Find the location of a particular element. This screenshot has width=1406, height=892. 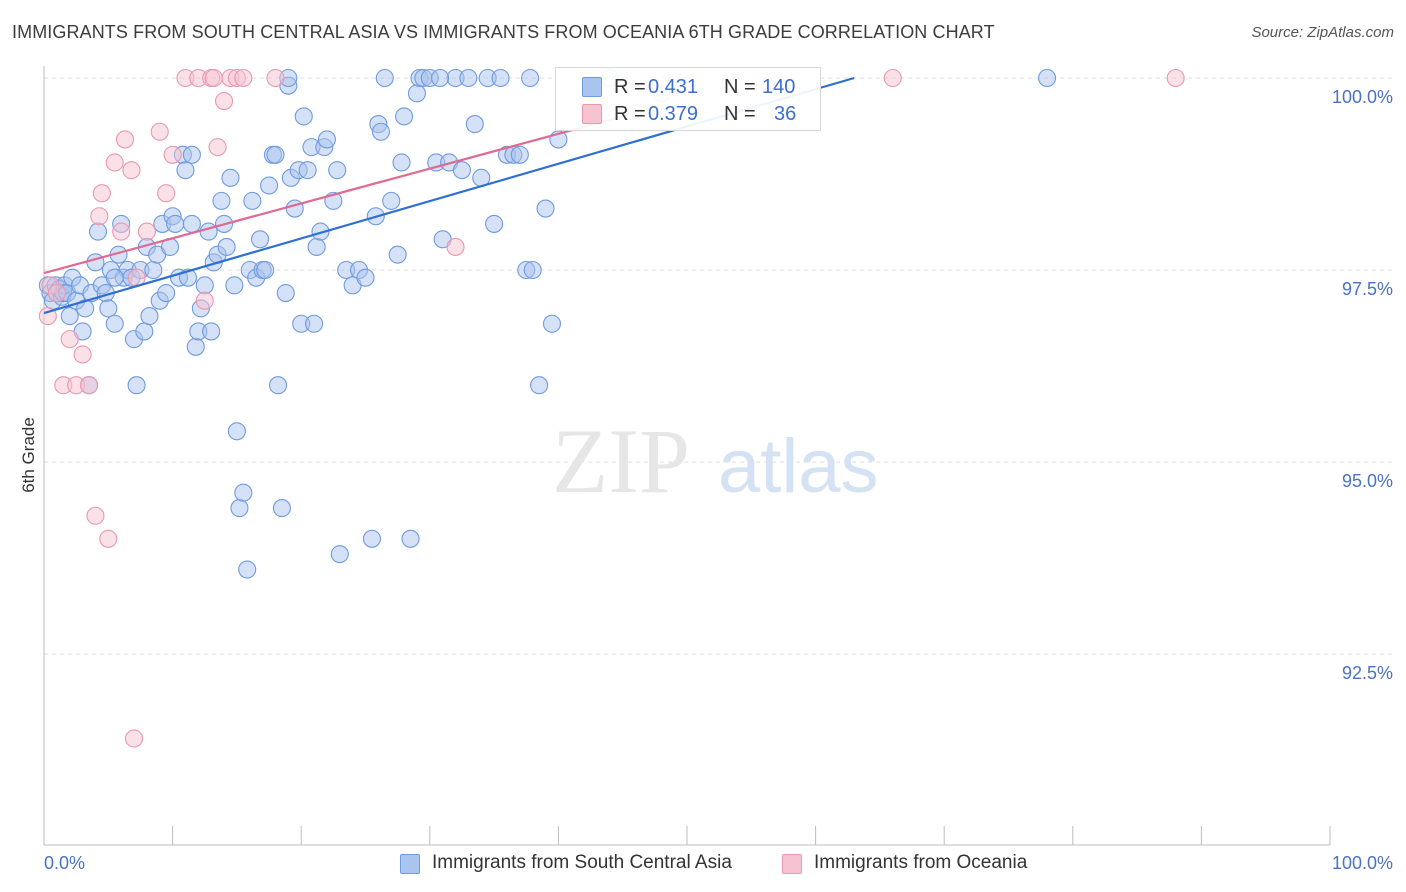

trend-line-oceania is located at coordinates (333, 195).